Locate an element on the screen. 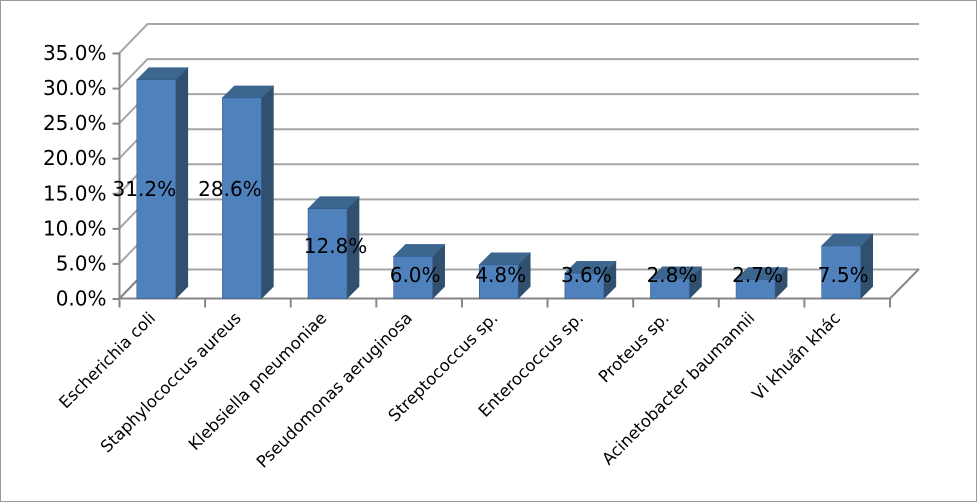 This screenshot has width=977, height=502. bar-data-label: 28.6% is located at coordinates (230, 189).